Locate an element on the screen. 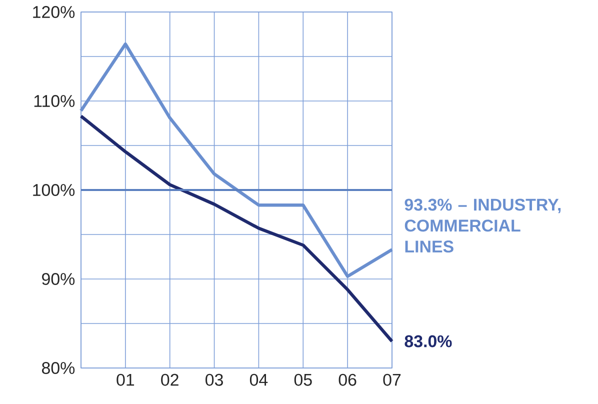  y-tick-label: 90% is located at coordinates (58, 279).